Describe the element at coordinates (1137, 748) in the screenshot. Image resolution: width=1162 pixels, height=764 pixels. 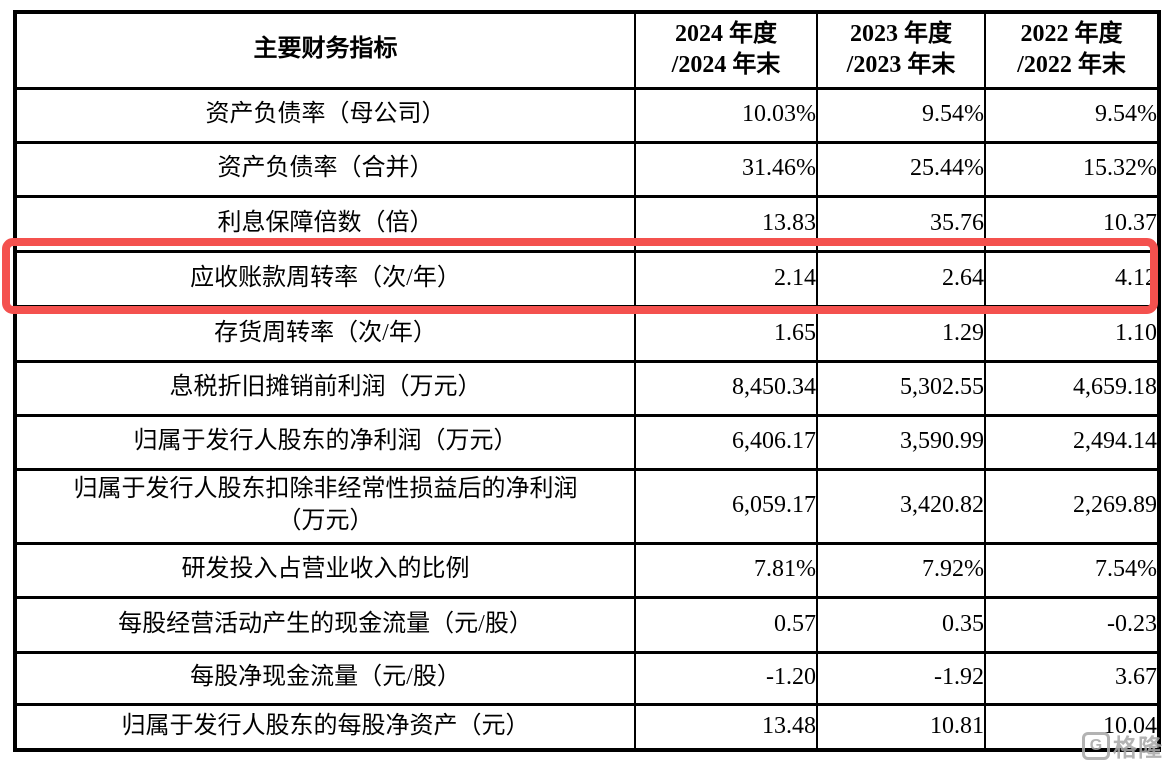
I see `watermark-label: 格隆汇` at that location.